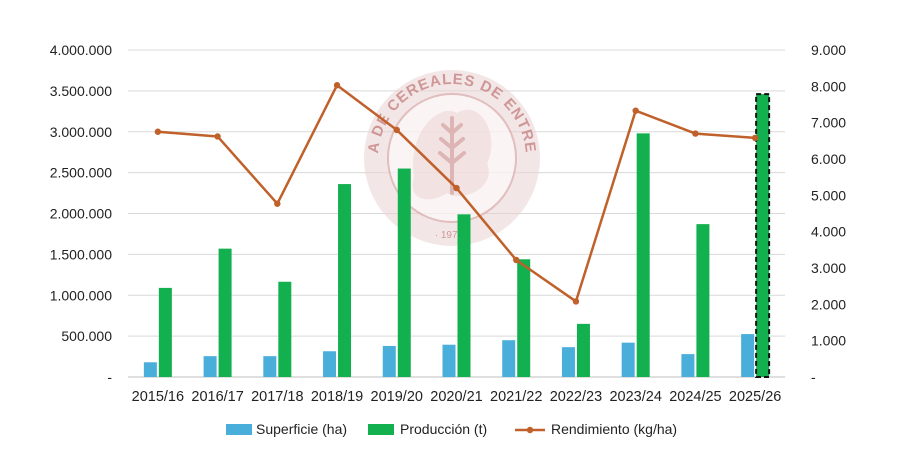 Image resolution: width=902 pixels, height=476 pixels. What do you see at coordinates (813, 377) in the screenshot?
I see `y-right-tick-label: -` at bounding box center [813, 377].